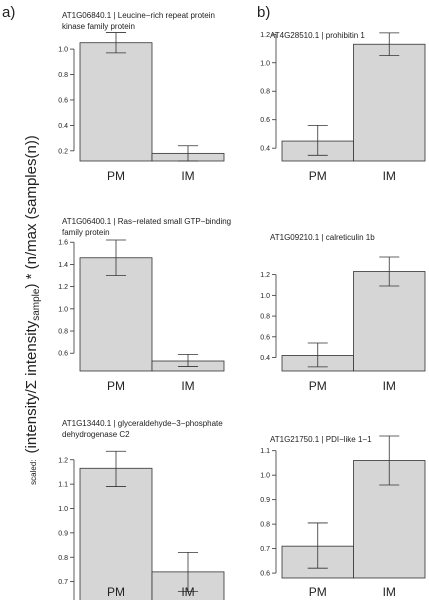  Describe the element at coordinates (63, 265) in the screenshot. I see `y-tick-label: 1.4` at that location.